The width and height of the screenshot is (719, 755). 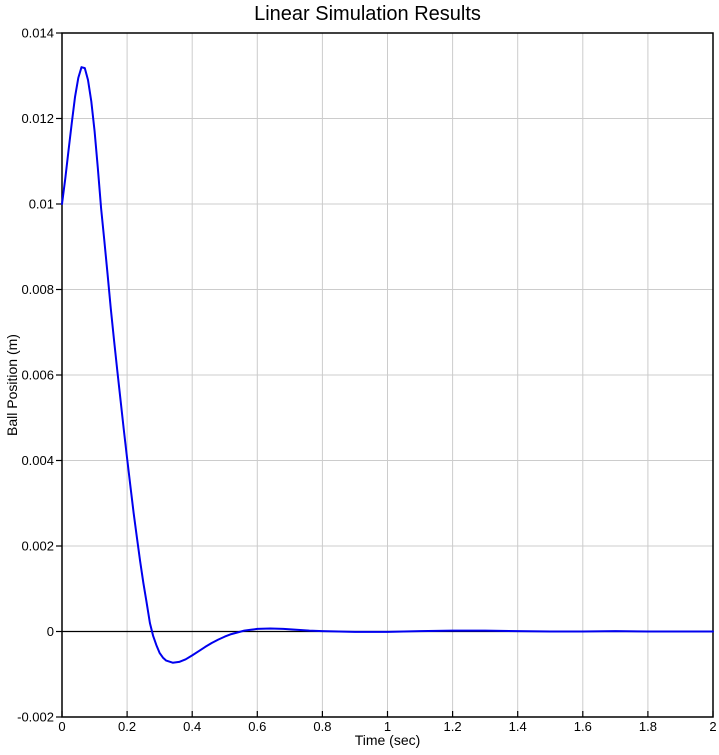 I want to click on x-tick-label: 2, so click(x=712, y=726).